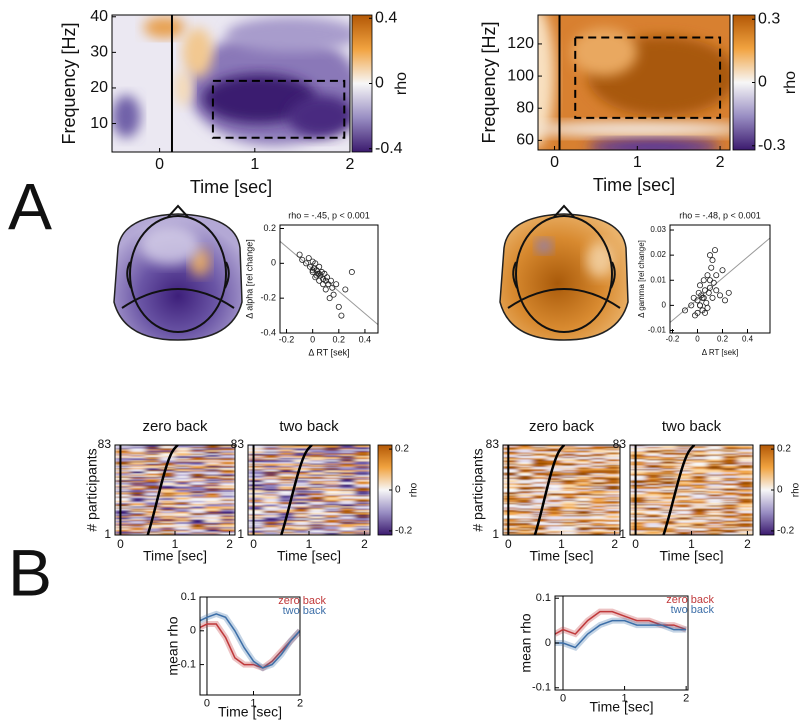 The width and height of the screenshot is (801, 720). Describe the element at coordinates (92, 489) in the screenshot. I see `y-axis-label: # participants` at that location.